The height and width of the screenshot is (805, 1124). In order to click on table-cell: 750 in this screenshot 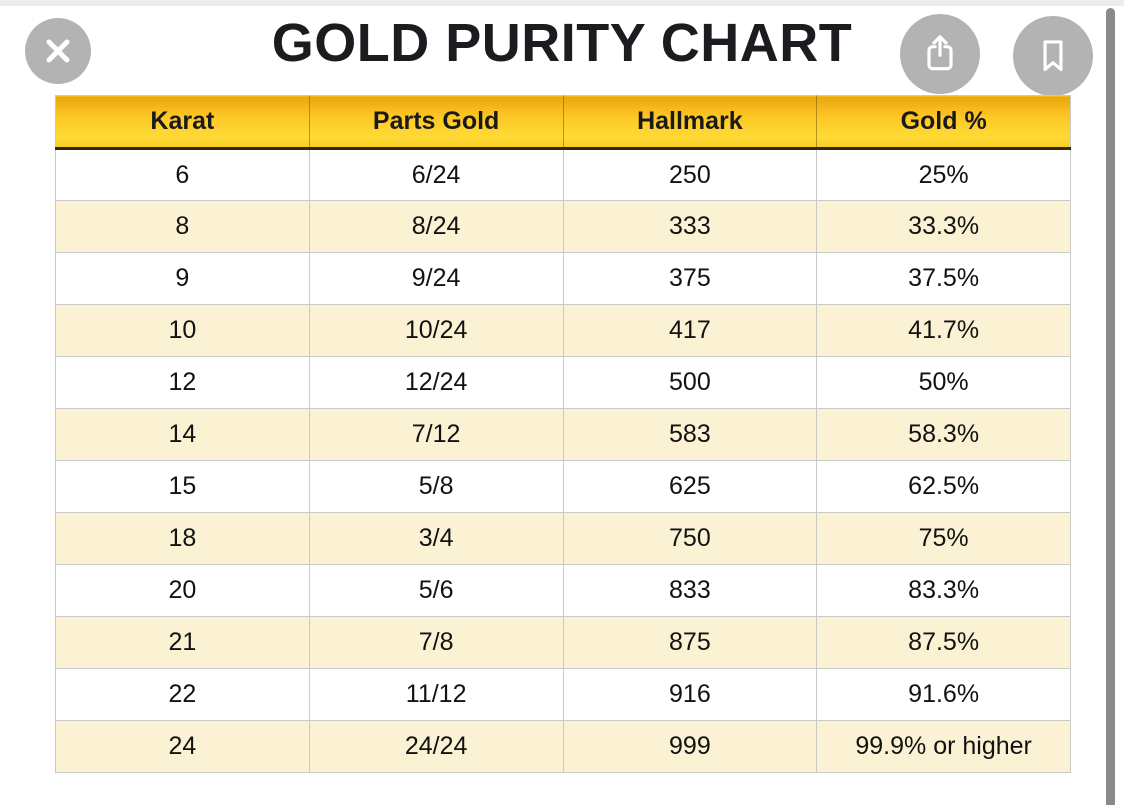, I will do `click(690, 538)`.